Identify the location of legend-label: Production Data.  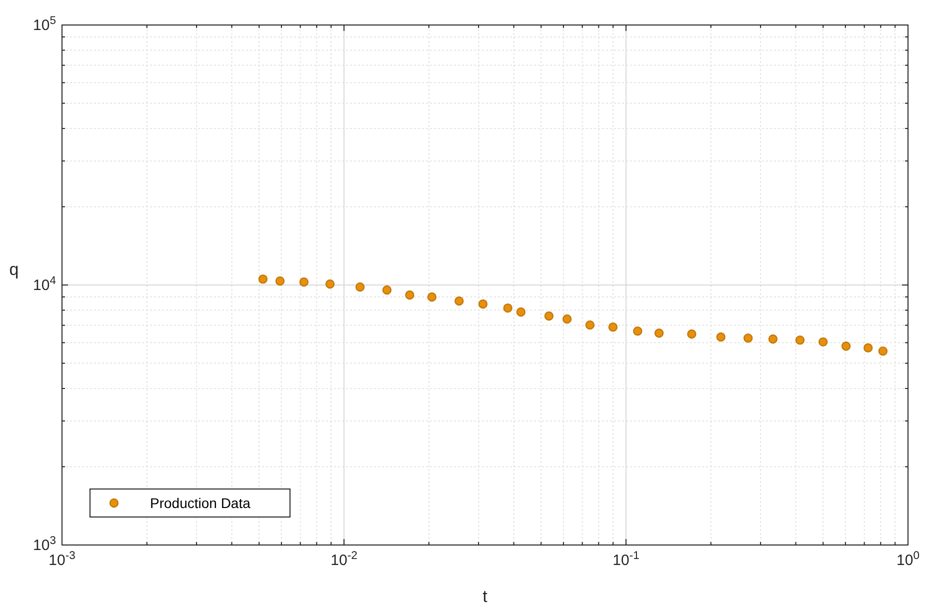
(200, 503).